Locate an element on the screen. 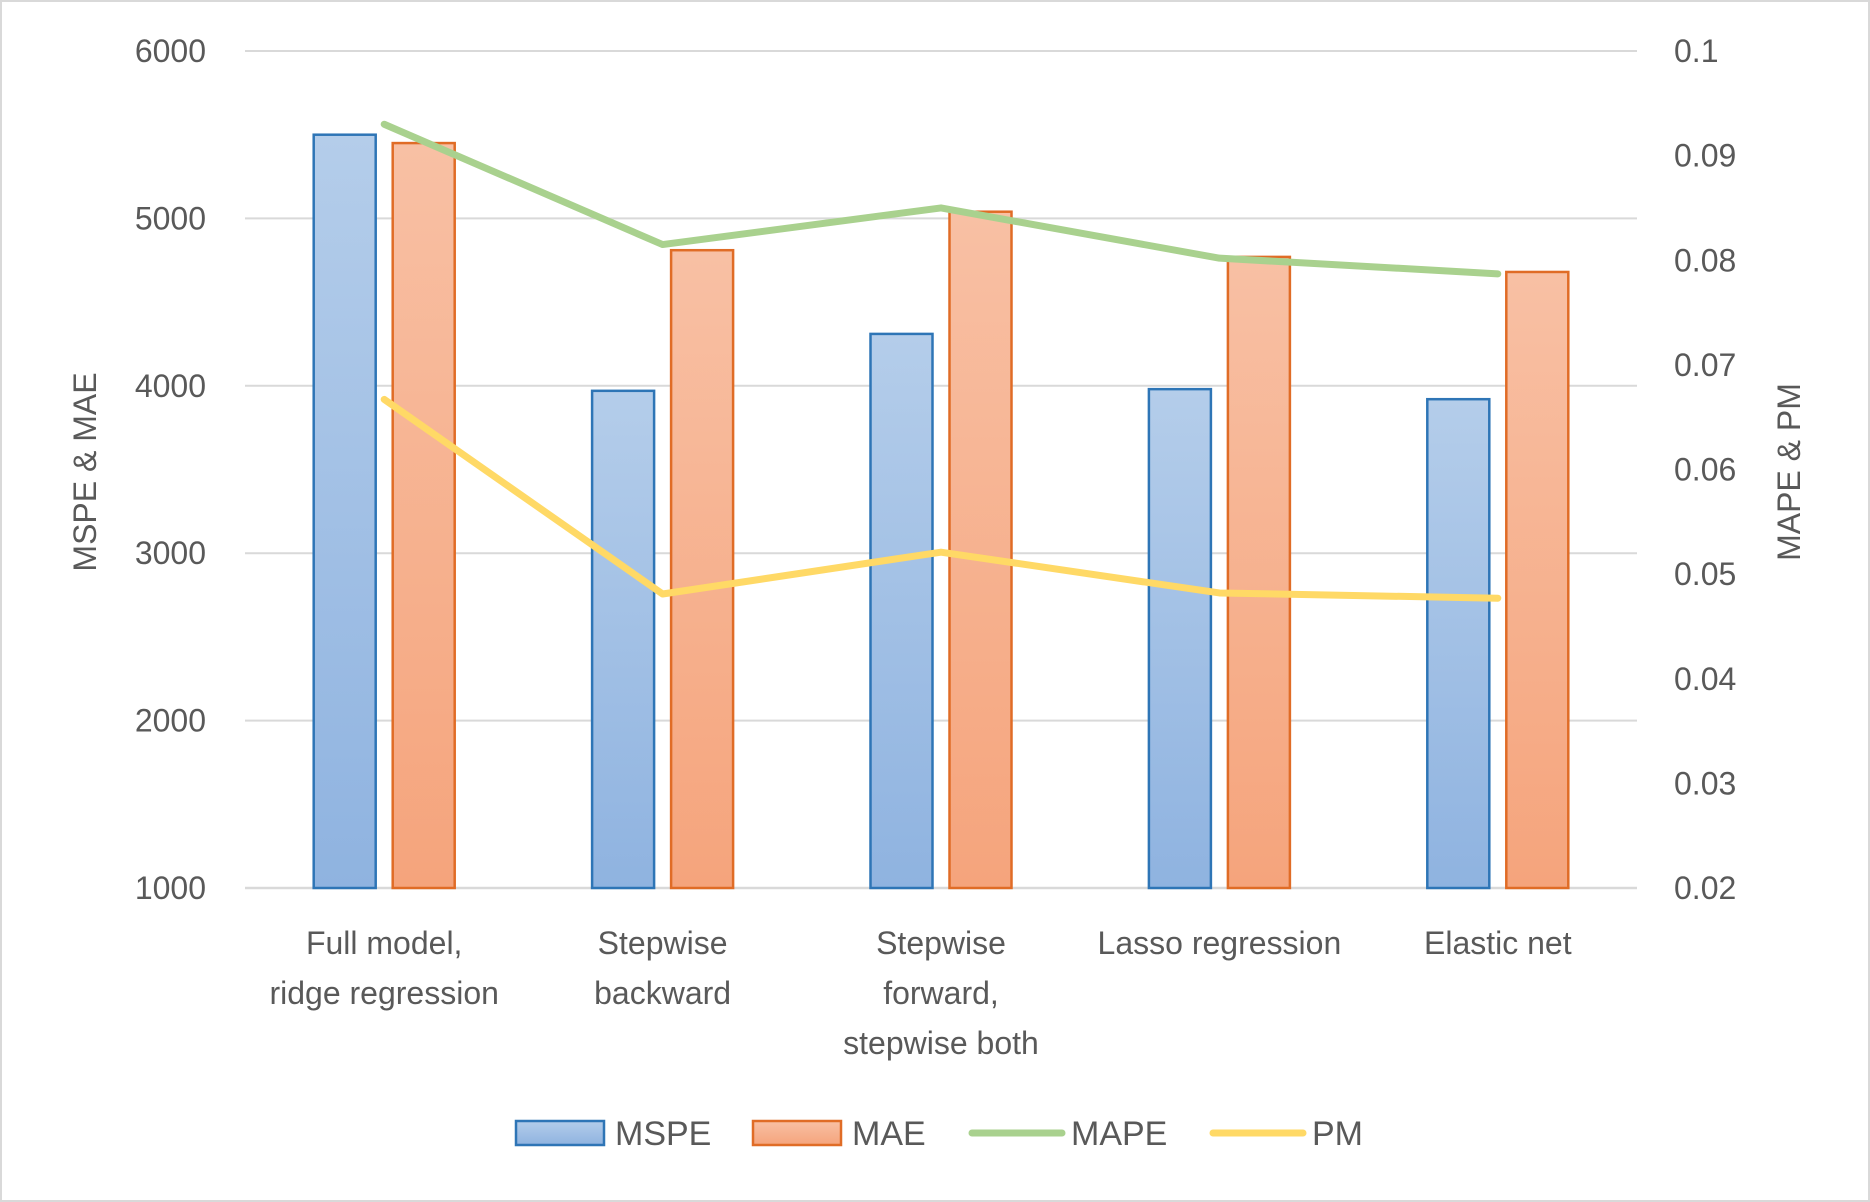 The image size is (1870, 1202). category-label: Stepwise forward, stepwise both is located at coordinates (941, 993).